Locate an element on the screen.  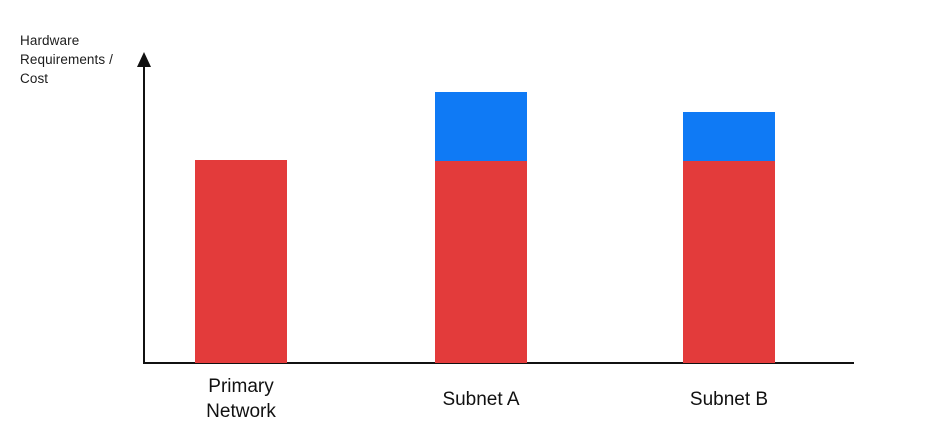
y-axis-line is located at coordinates (144, 213).